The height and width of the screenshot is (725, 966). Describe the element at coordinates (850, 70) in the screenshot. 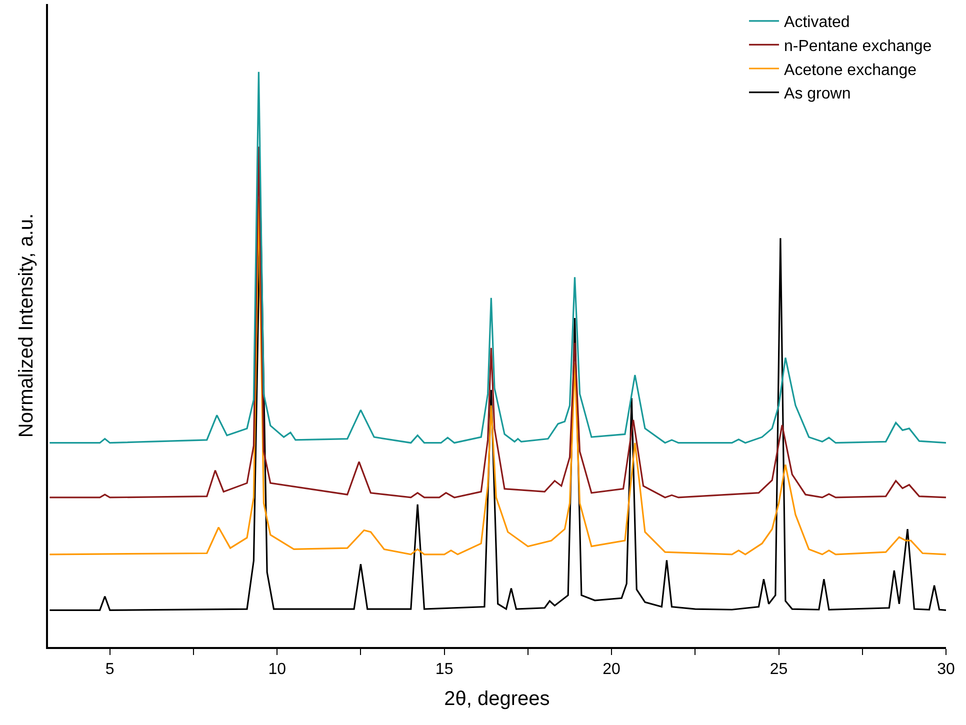

I see `legend-label: Acetone exchange` at that location.